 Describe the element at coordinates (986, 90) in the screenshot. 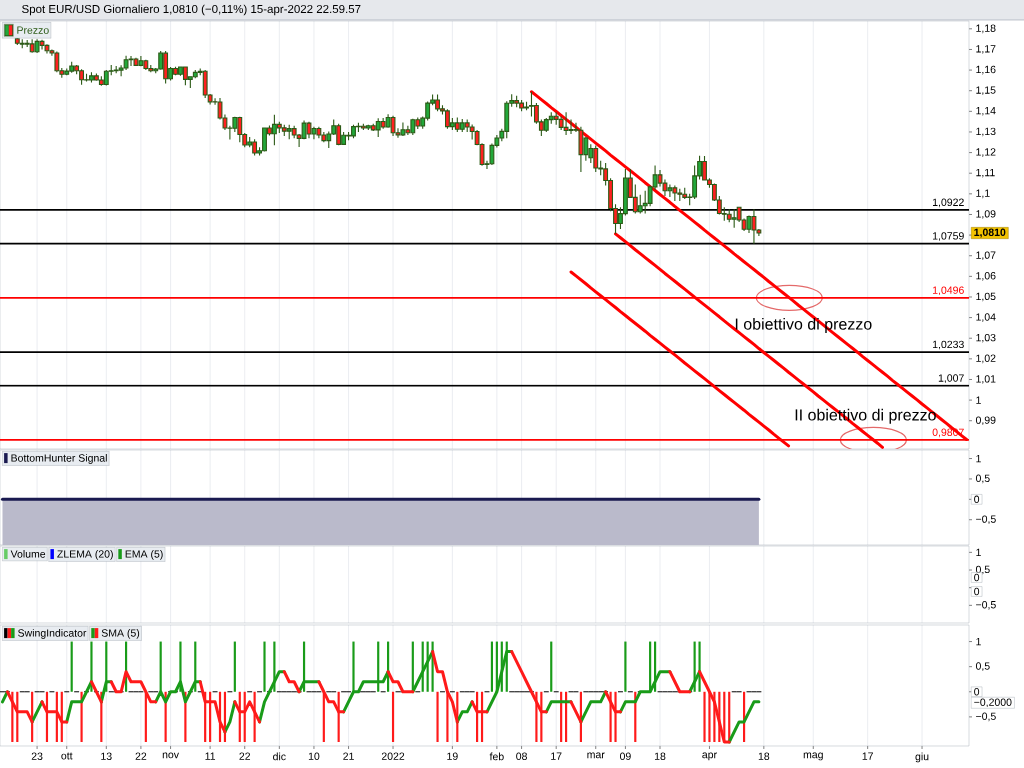

I see `y-tick-label: 1,15` at that location.